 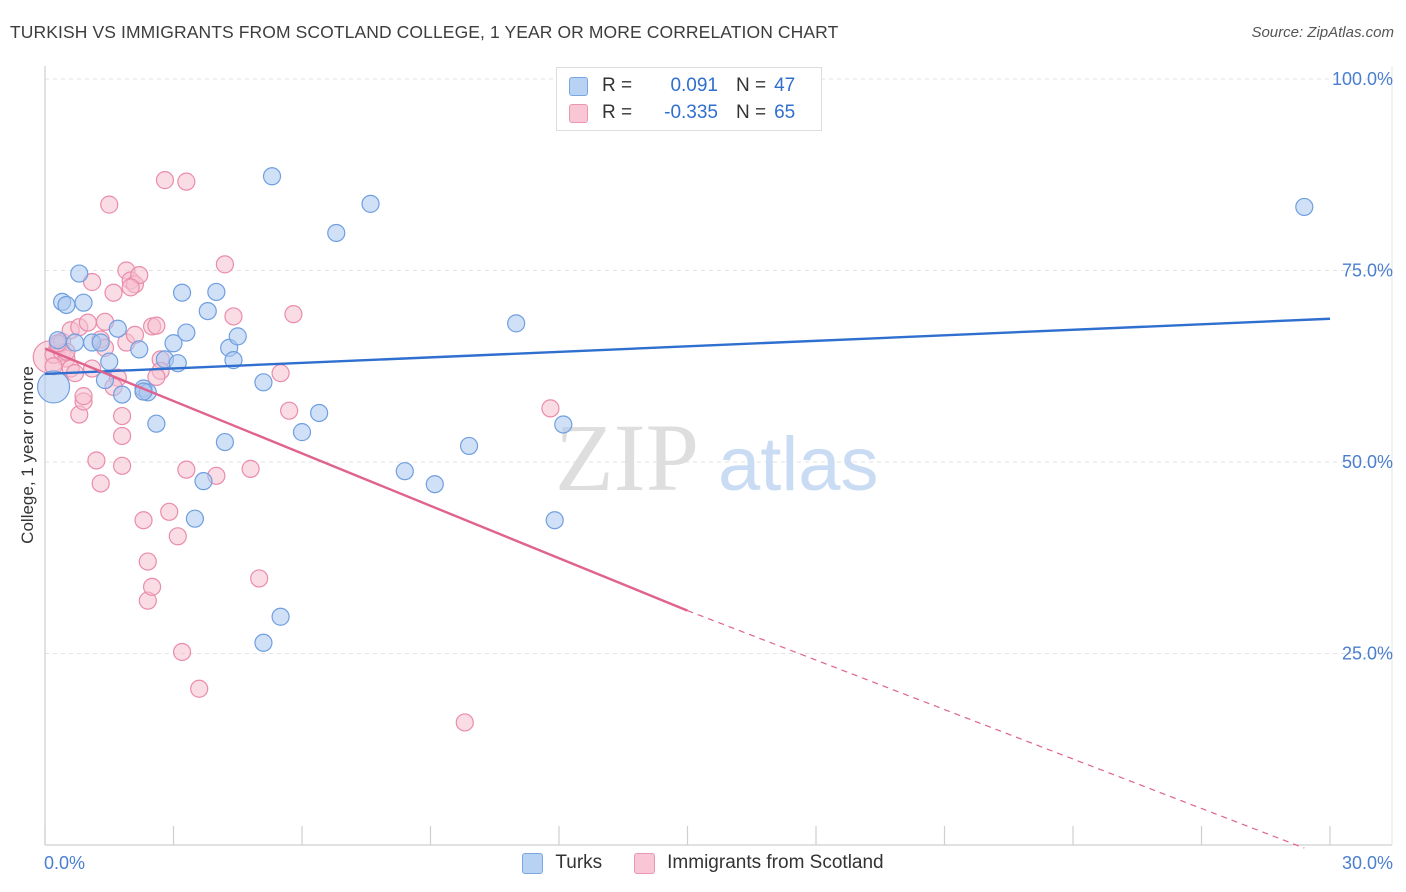 What do you see at coordinates (627, 457) in the screenshot?
I see `watermark-zip: ZIP` at bounding box center [627, 457].